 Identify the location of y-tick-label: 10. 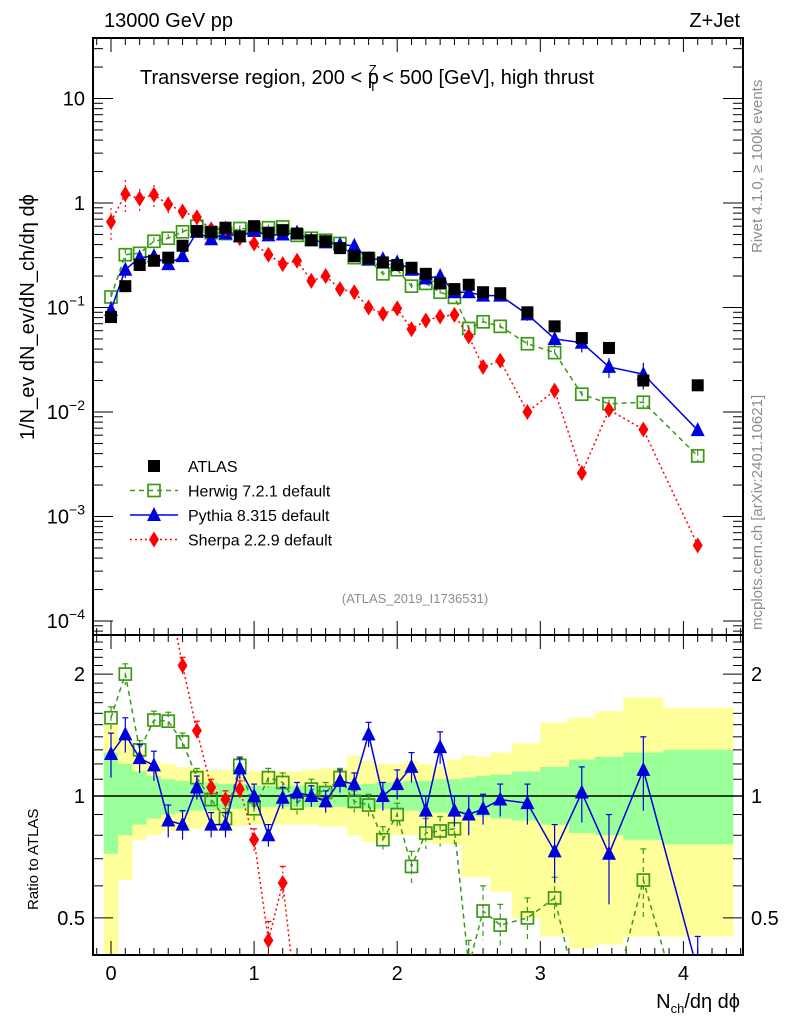
(74, 100).